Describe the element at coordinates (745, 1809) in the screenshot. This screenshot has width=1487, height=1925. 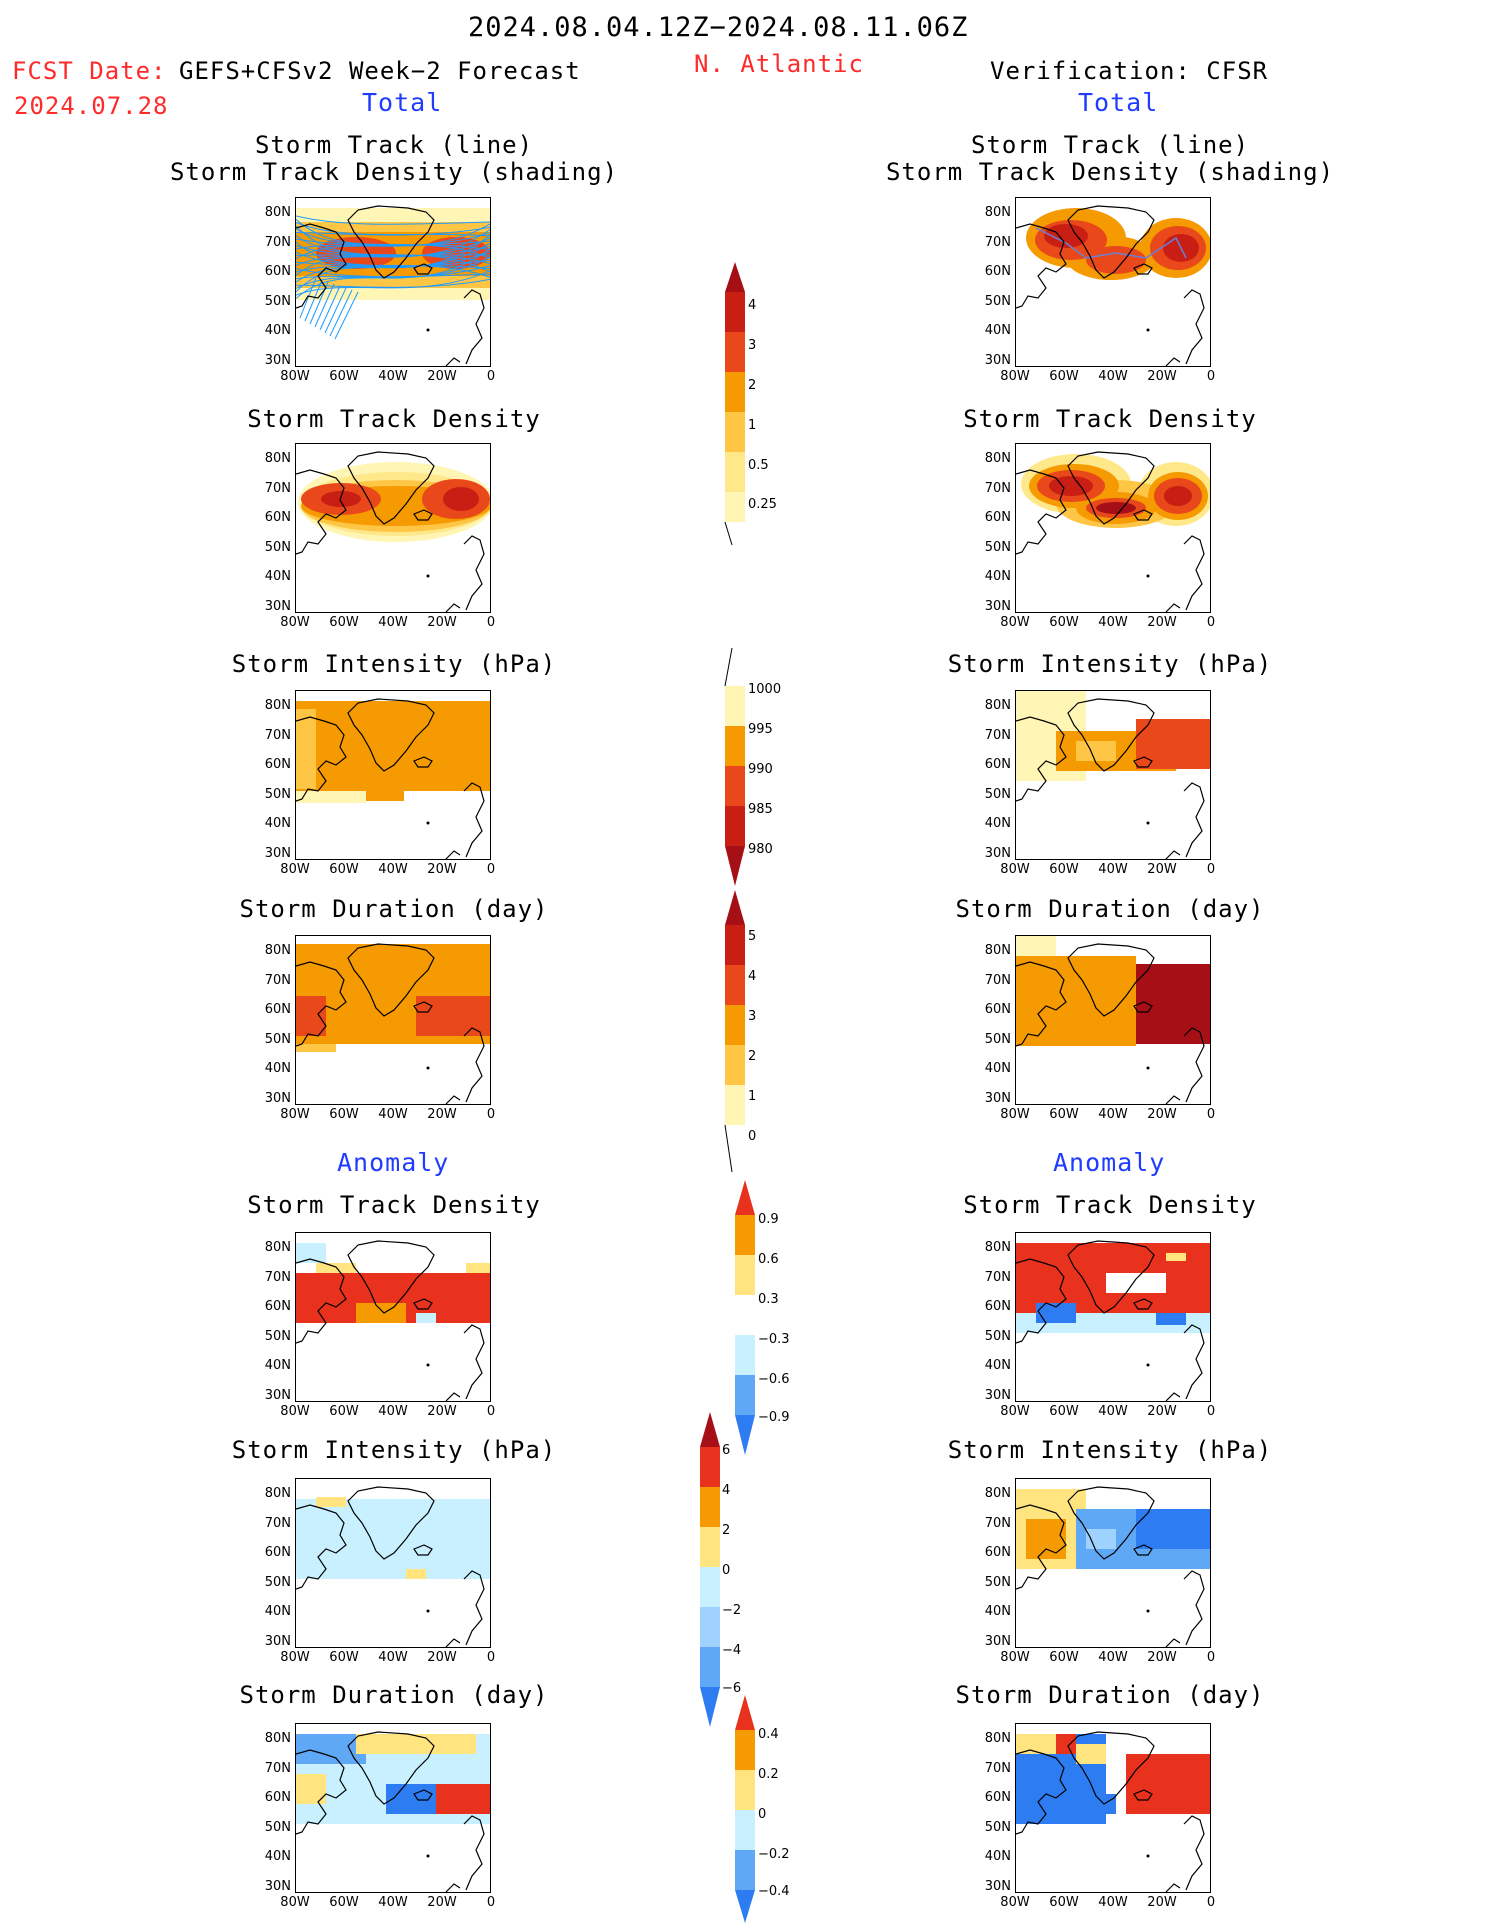
I see `colorbar-duration-anomaly` at that location.